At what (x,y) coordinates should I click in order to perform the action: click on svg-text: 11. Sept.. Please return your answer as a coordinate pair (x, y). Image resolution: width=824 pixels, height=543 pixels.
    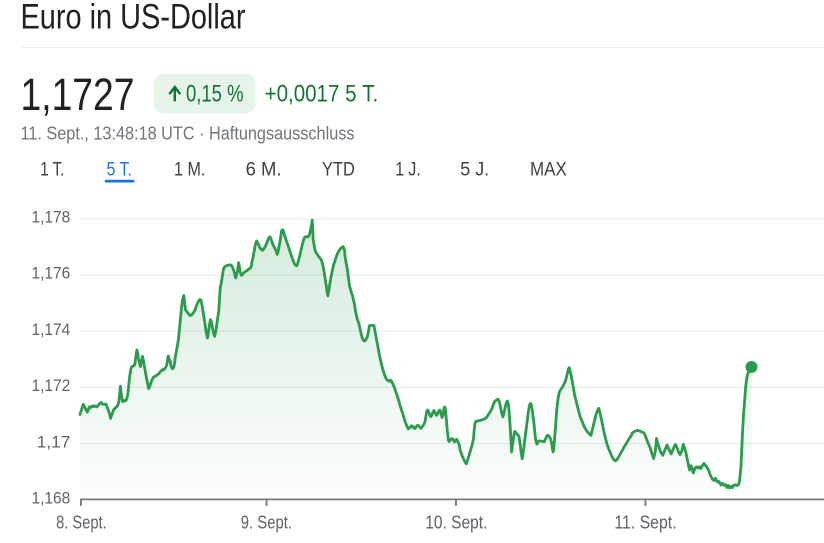
    Looking at the image, I should click on (645, 523).